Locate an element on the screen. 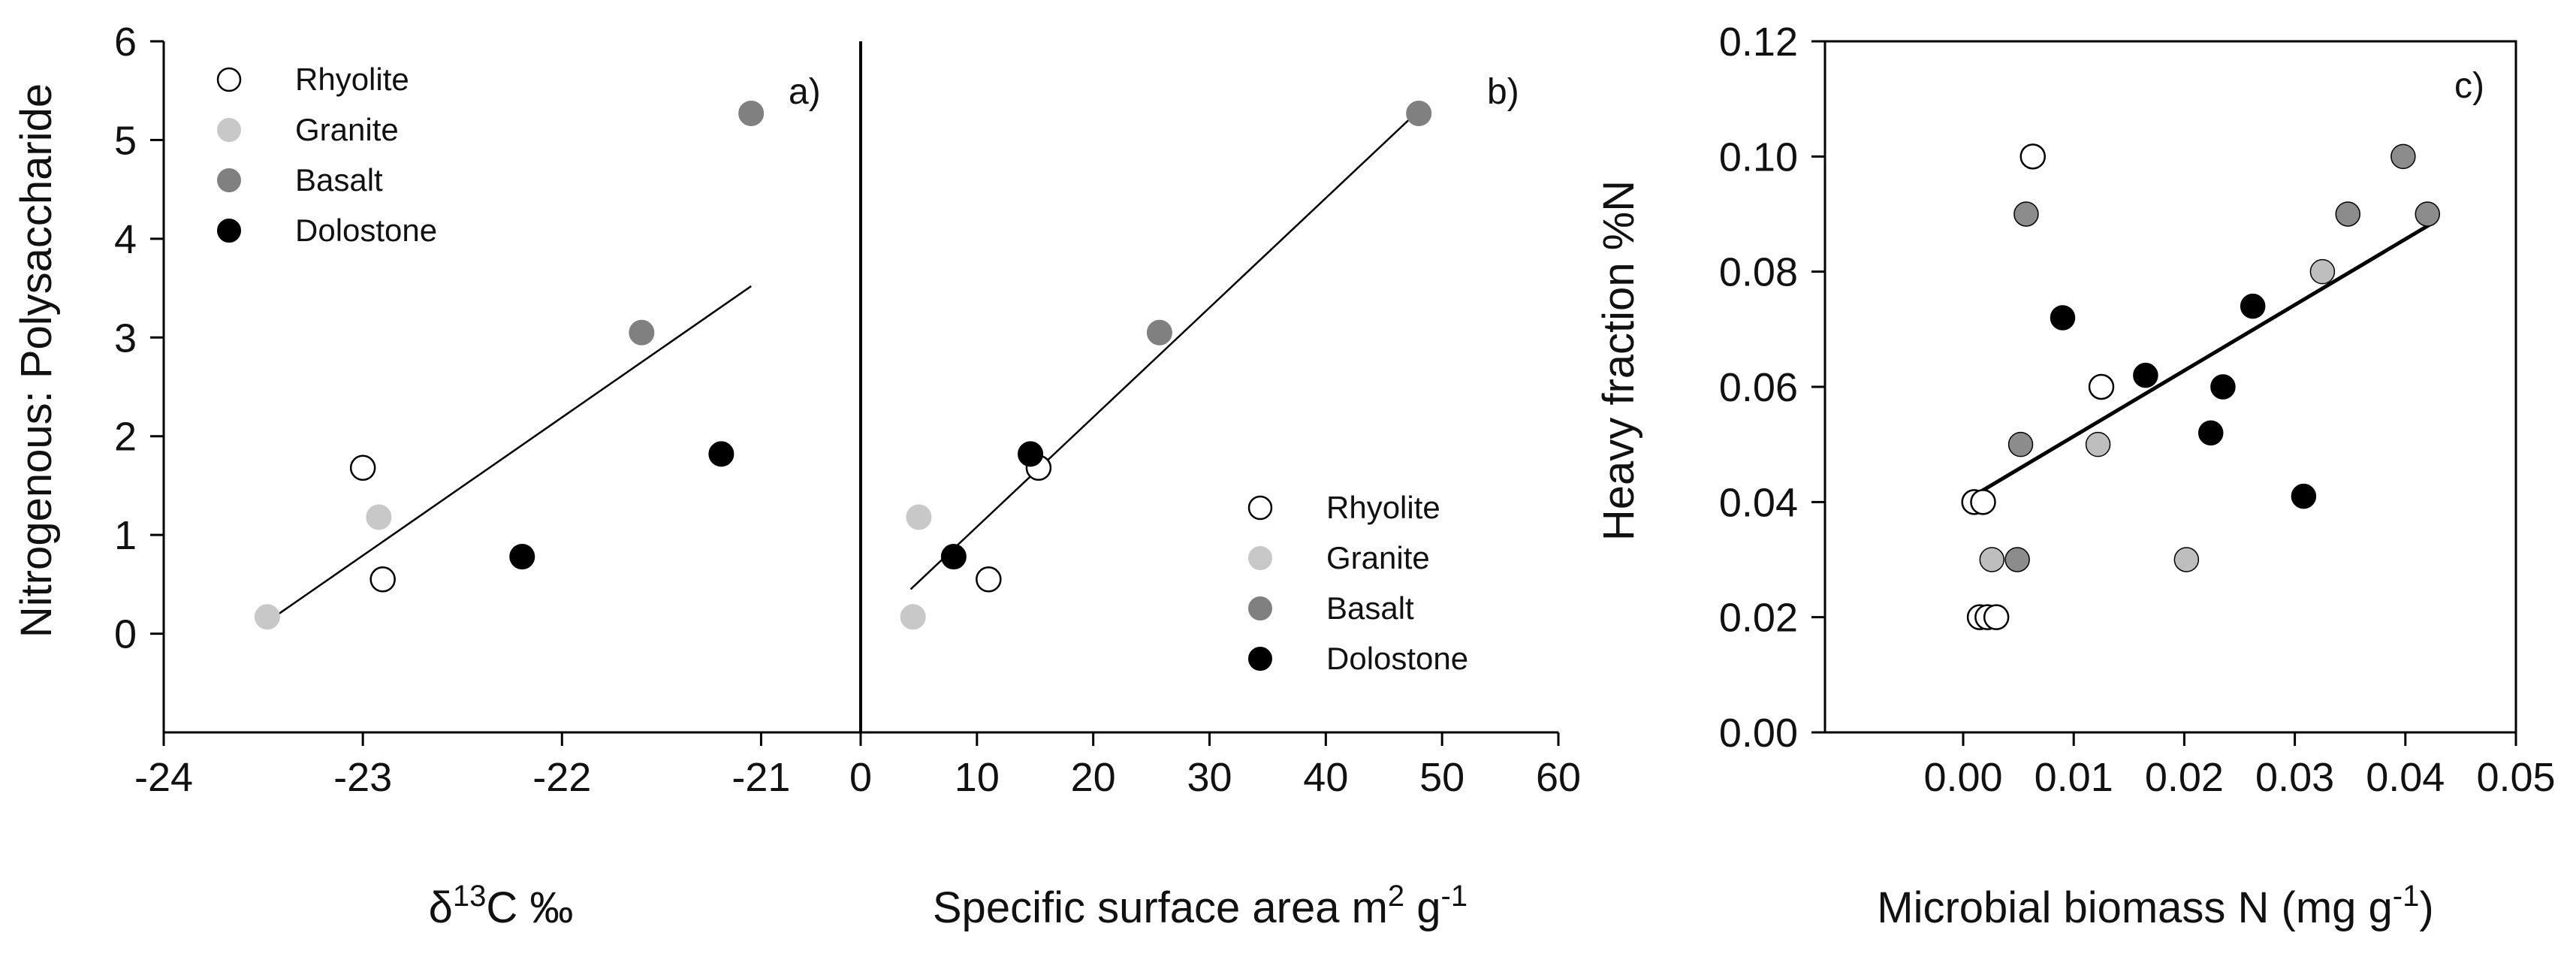 The width and height of the screenshot is (2576, 966). y-tick-label-a: 5 is located at coordinates (125, 140).